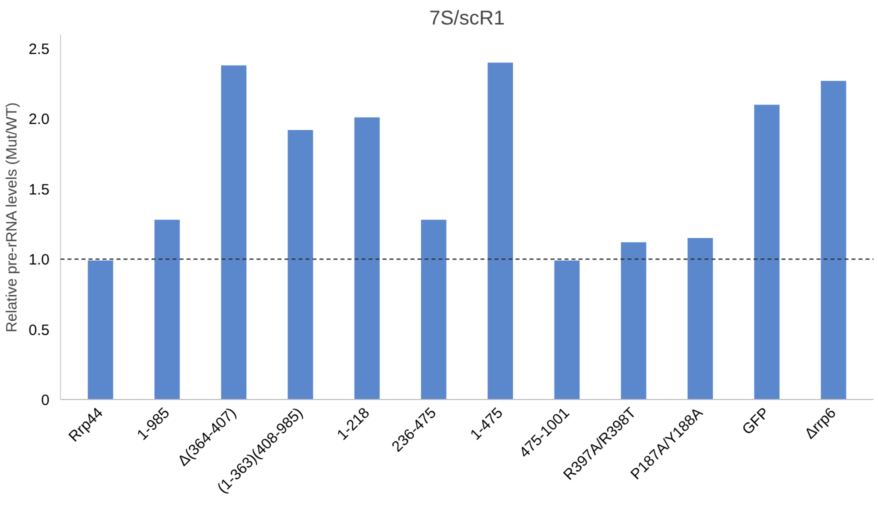  What do you see at coordinates (39, 189) in the screenshot?
I see `y-tick-label: 1.5` at bounding box center [39, 189].